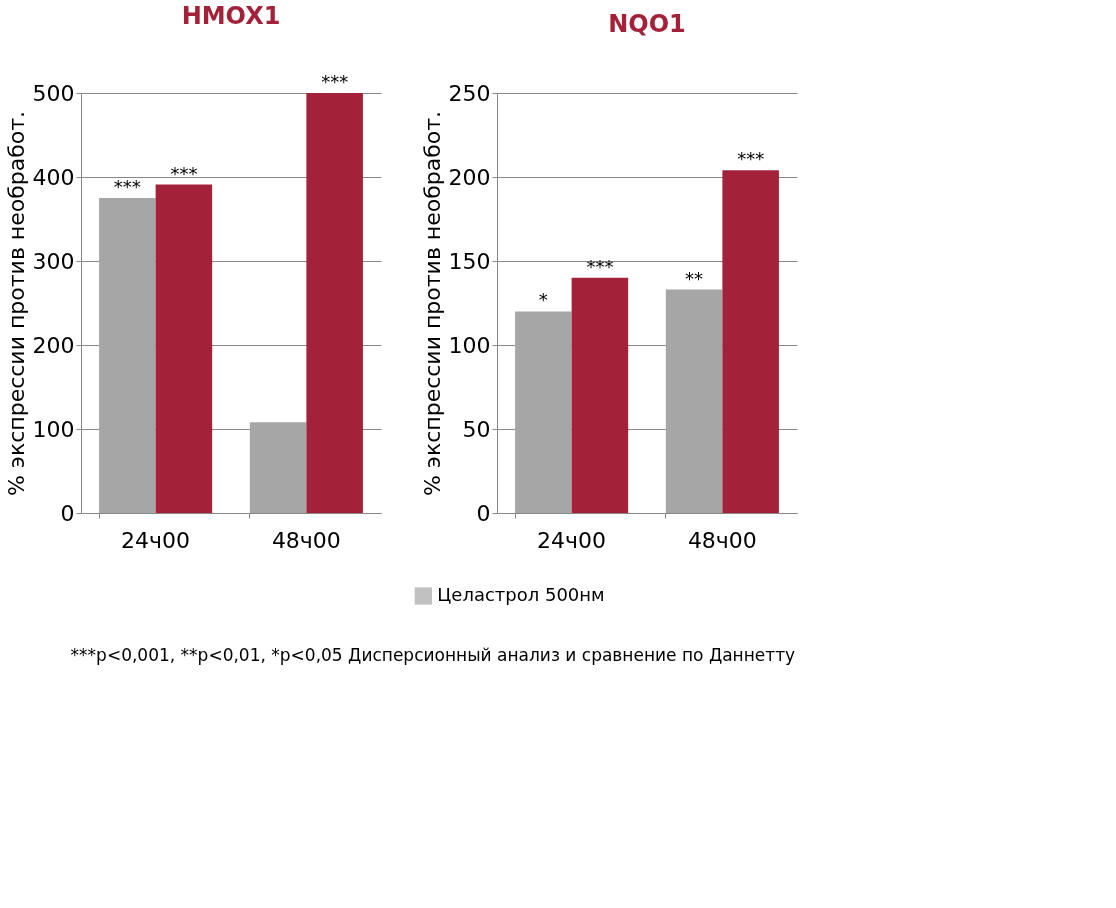 This screenshot has width=1116, height=908. I want to click on chart-title: NQO1, so click(647, 24).